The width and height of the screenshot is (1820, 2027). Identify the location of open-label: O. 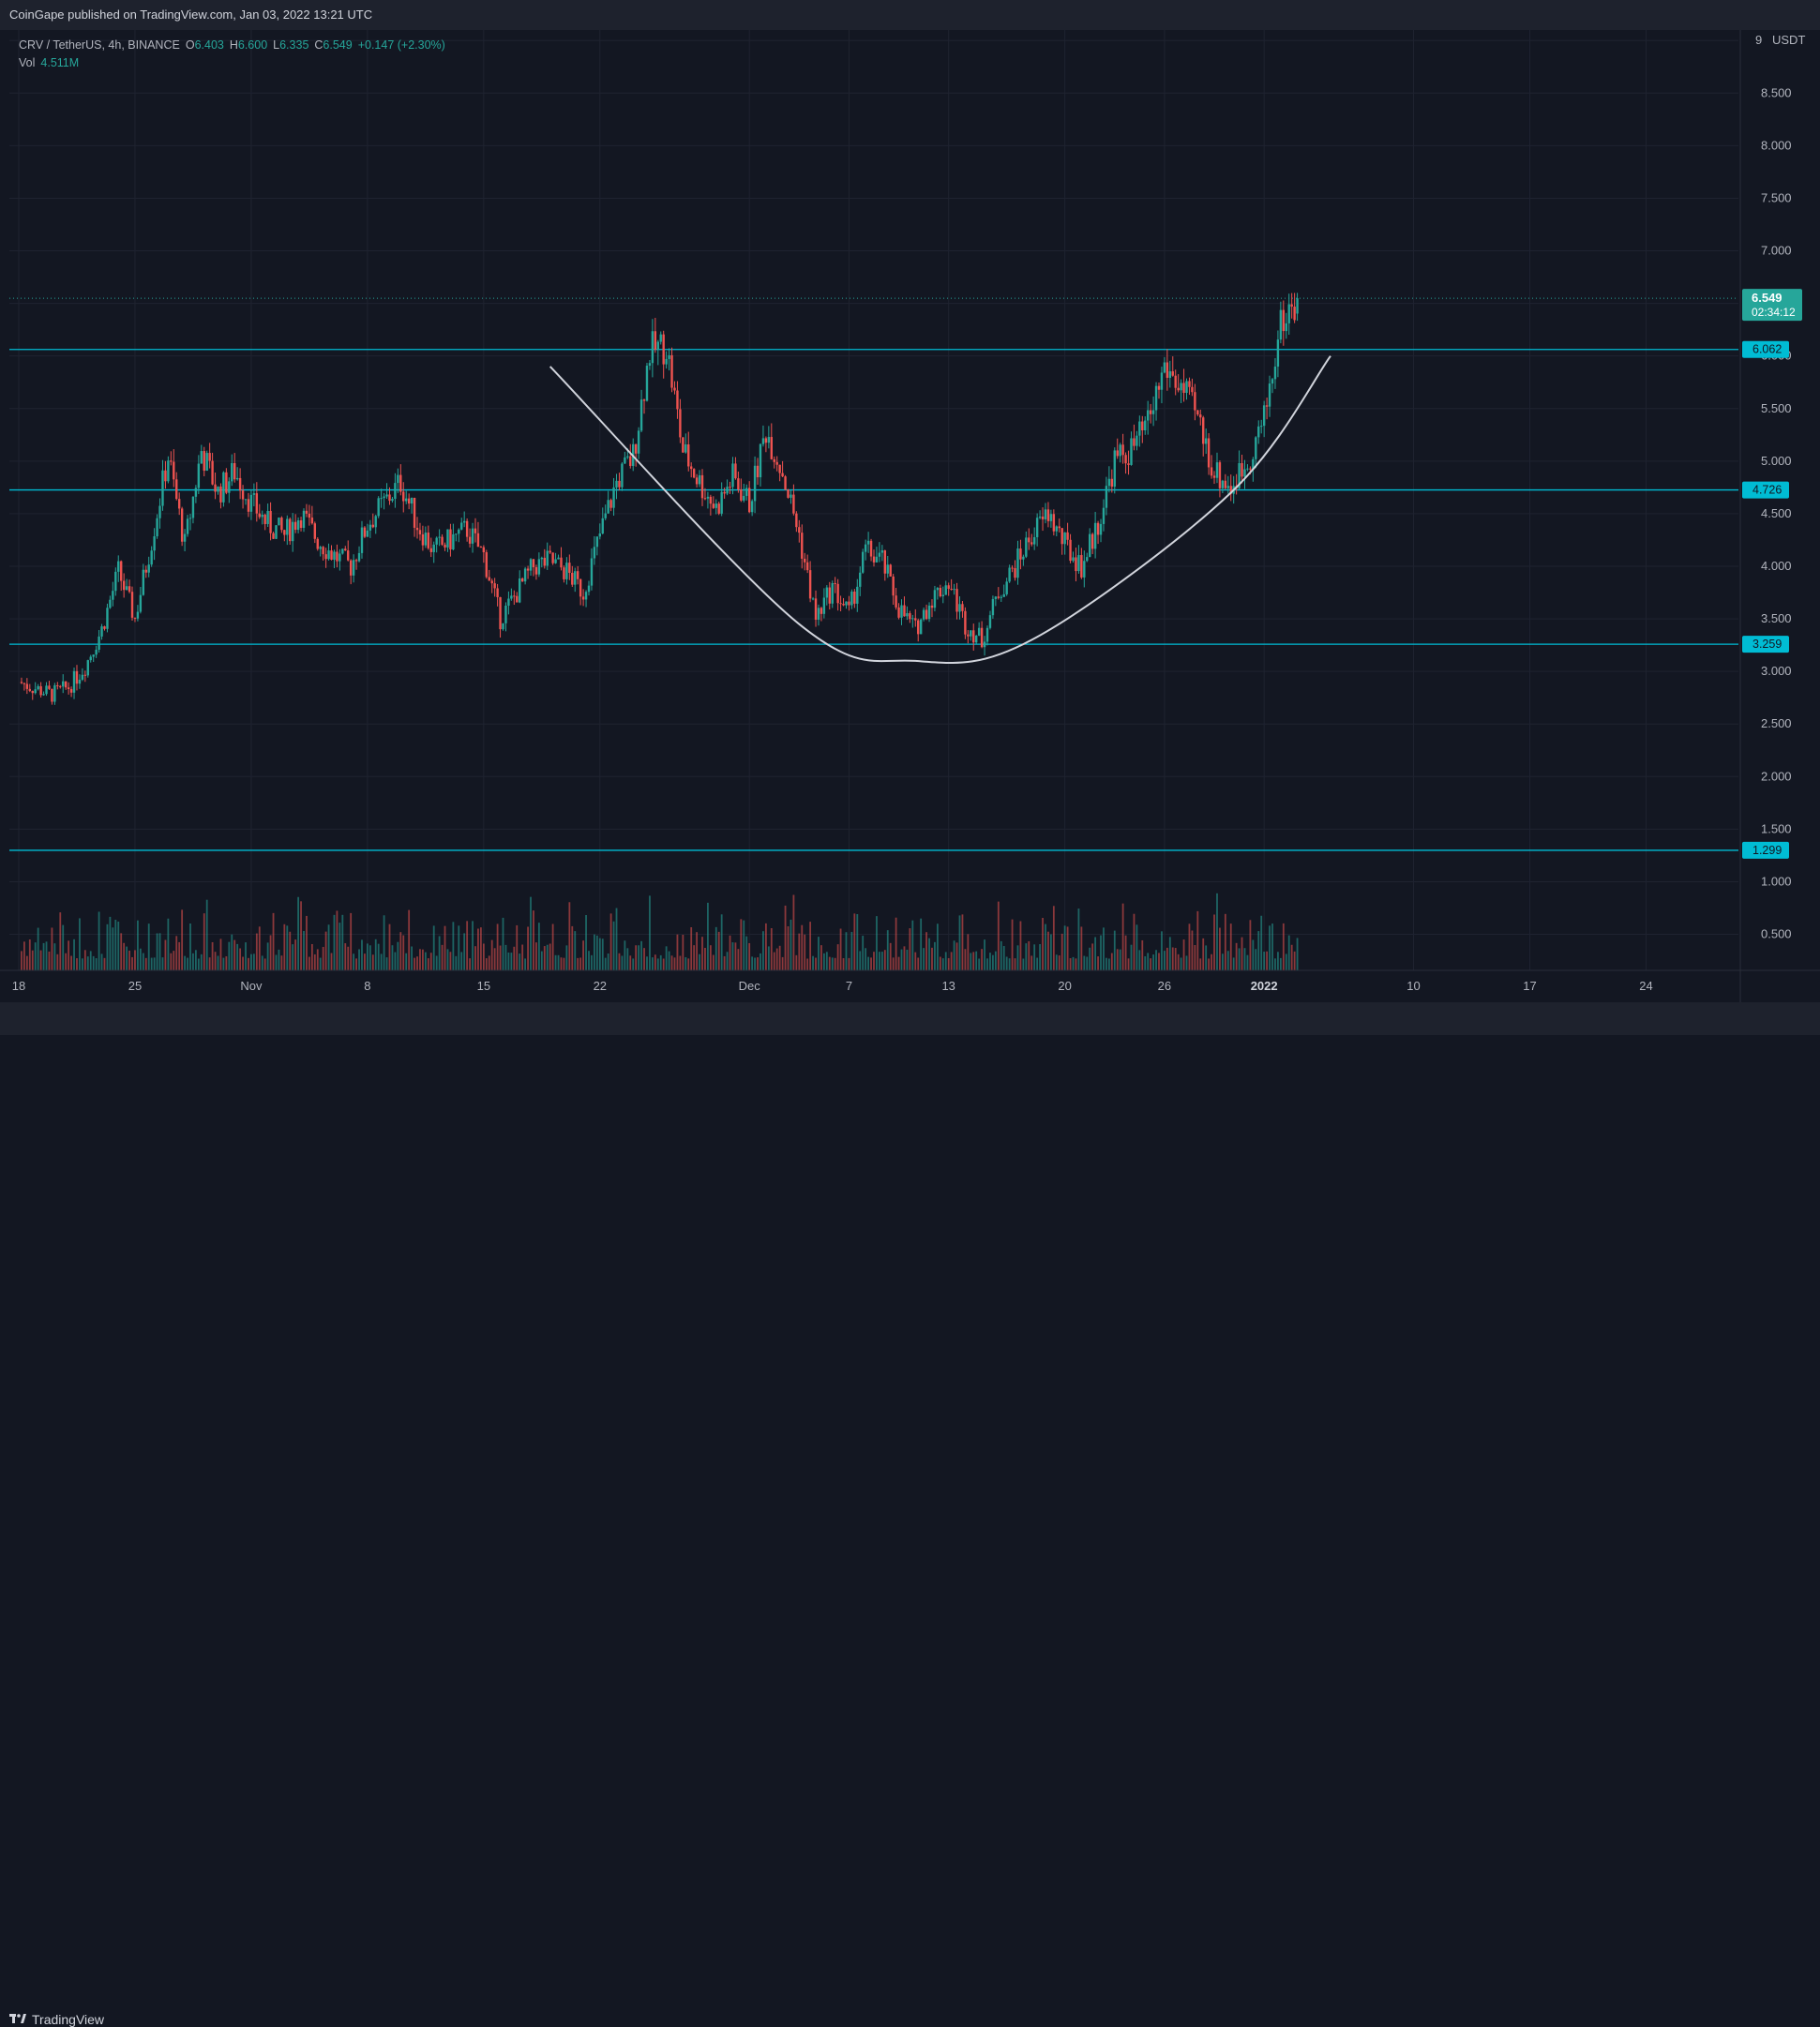
(190, 45).